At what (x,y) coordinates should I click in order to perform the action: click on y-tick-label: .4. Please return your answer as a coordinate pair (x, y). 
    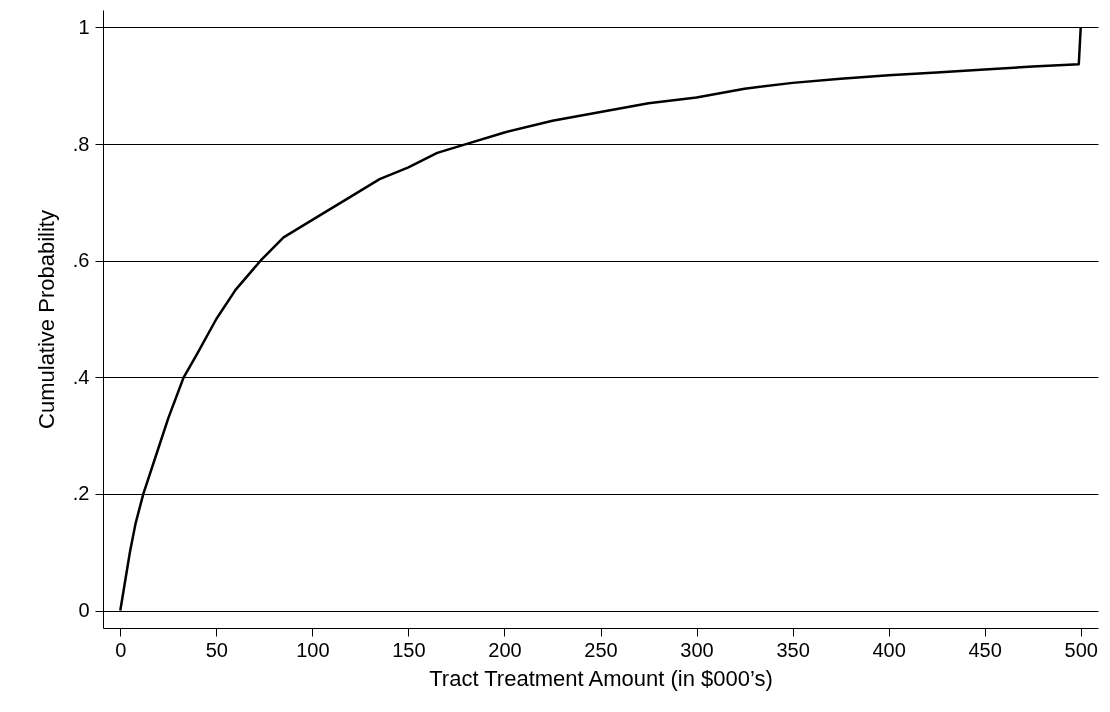
    Looking at the image, I should click on (81, 376).